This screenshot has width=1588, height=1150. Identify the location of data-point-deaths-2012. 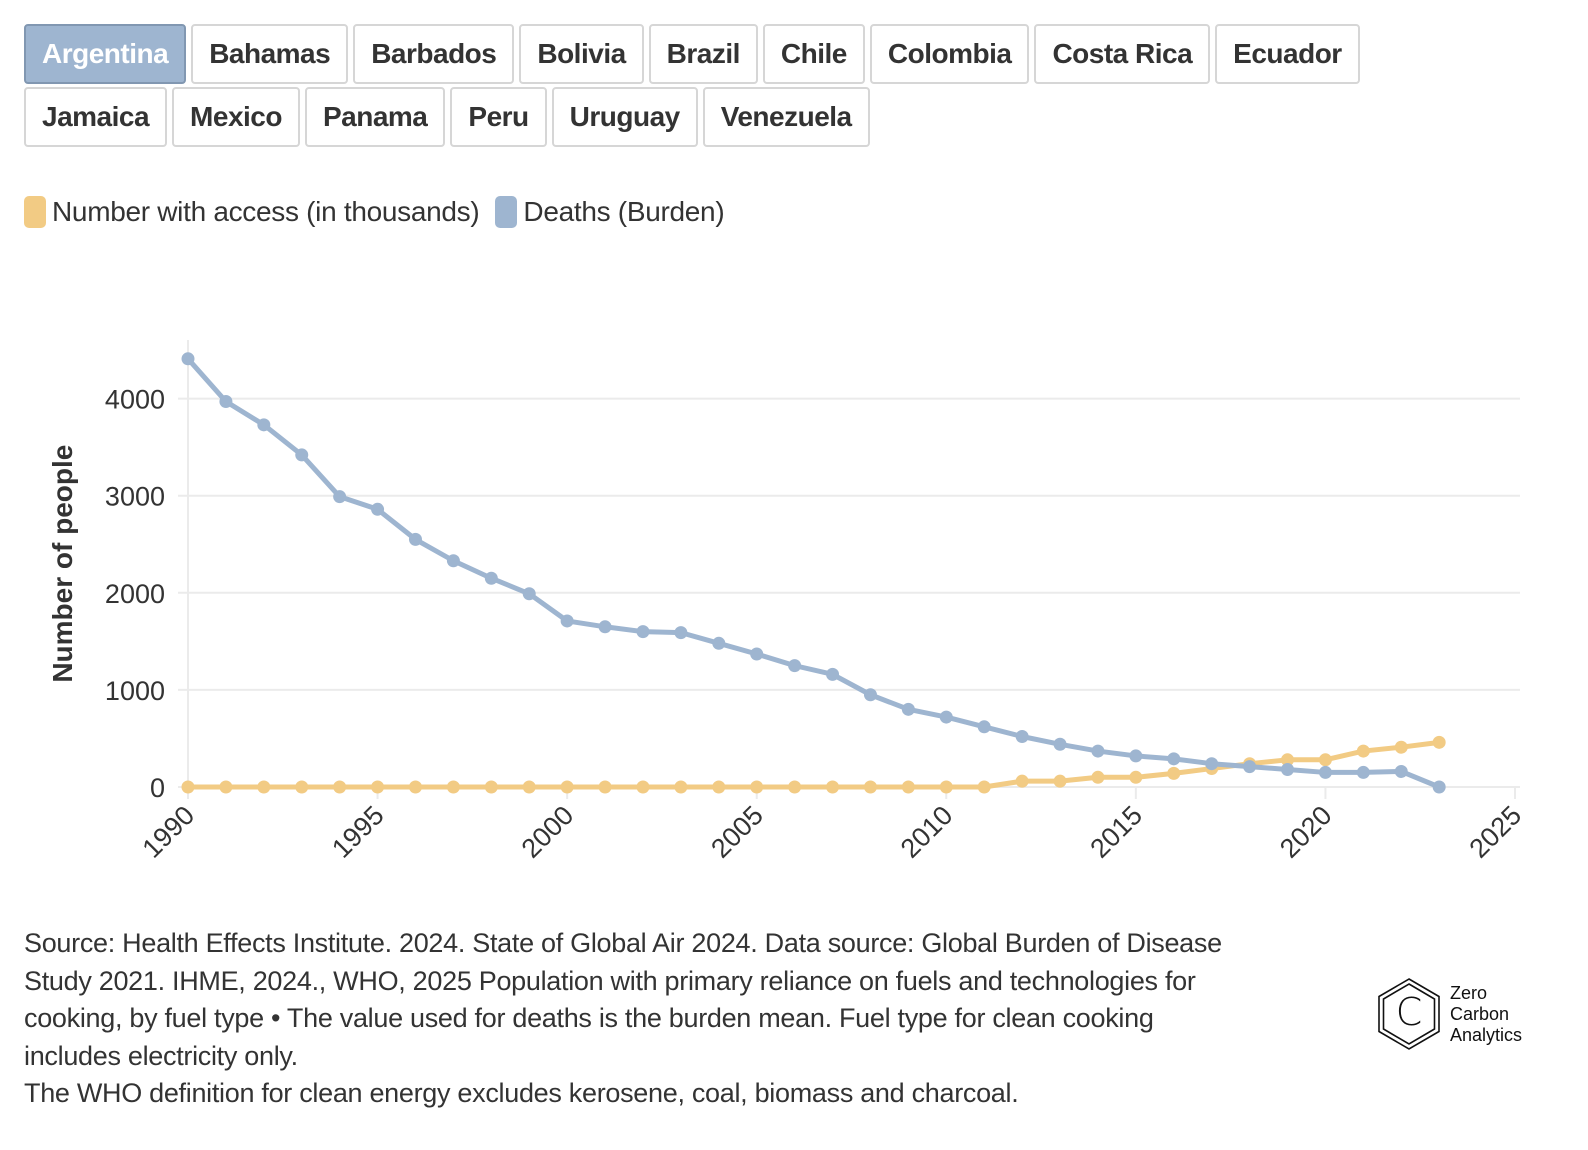
(1022, 737).